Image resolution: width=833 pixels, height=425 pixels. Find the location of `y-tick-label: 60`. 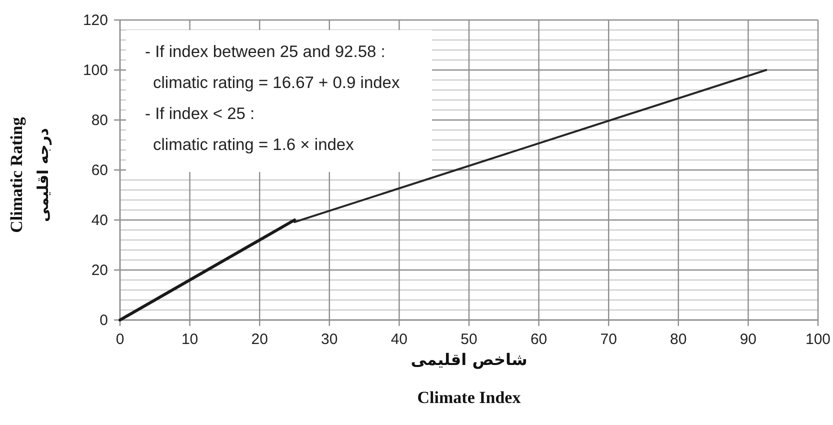

y-tick-label: 60 is located at coordinates (99, 170).